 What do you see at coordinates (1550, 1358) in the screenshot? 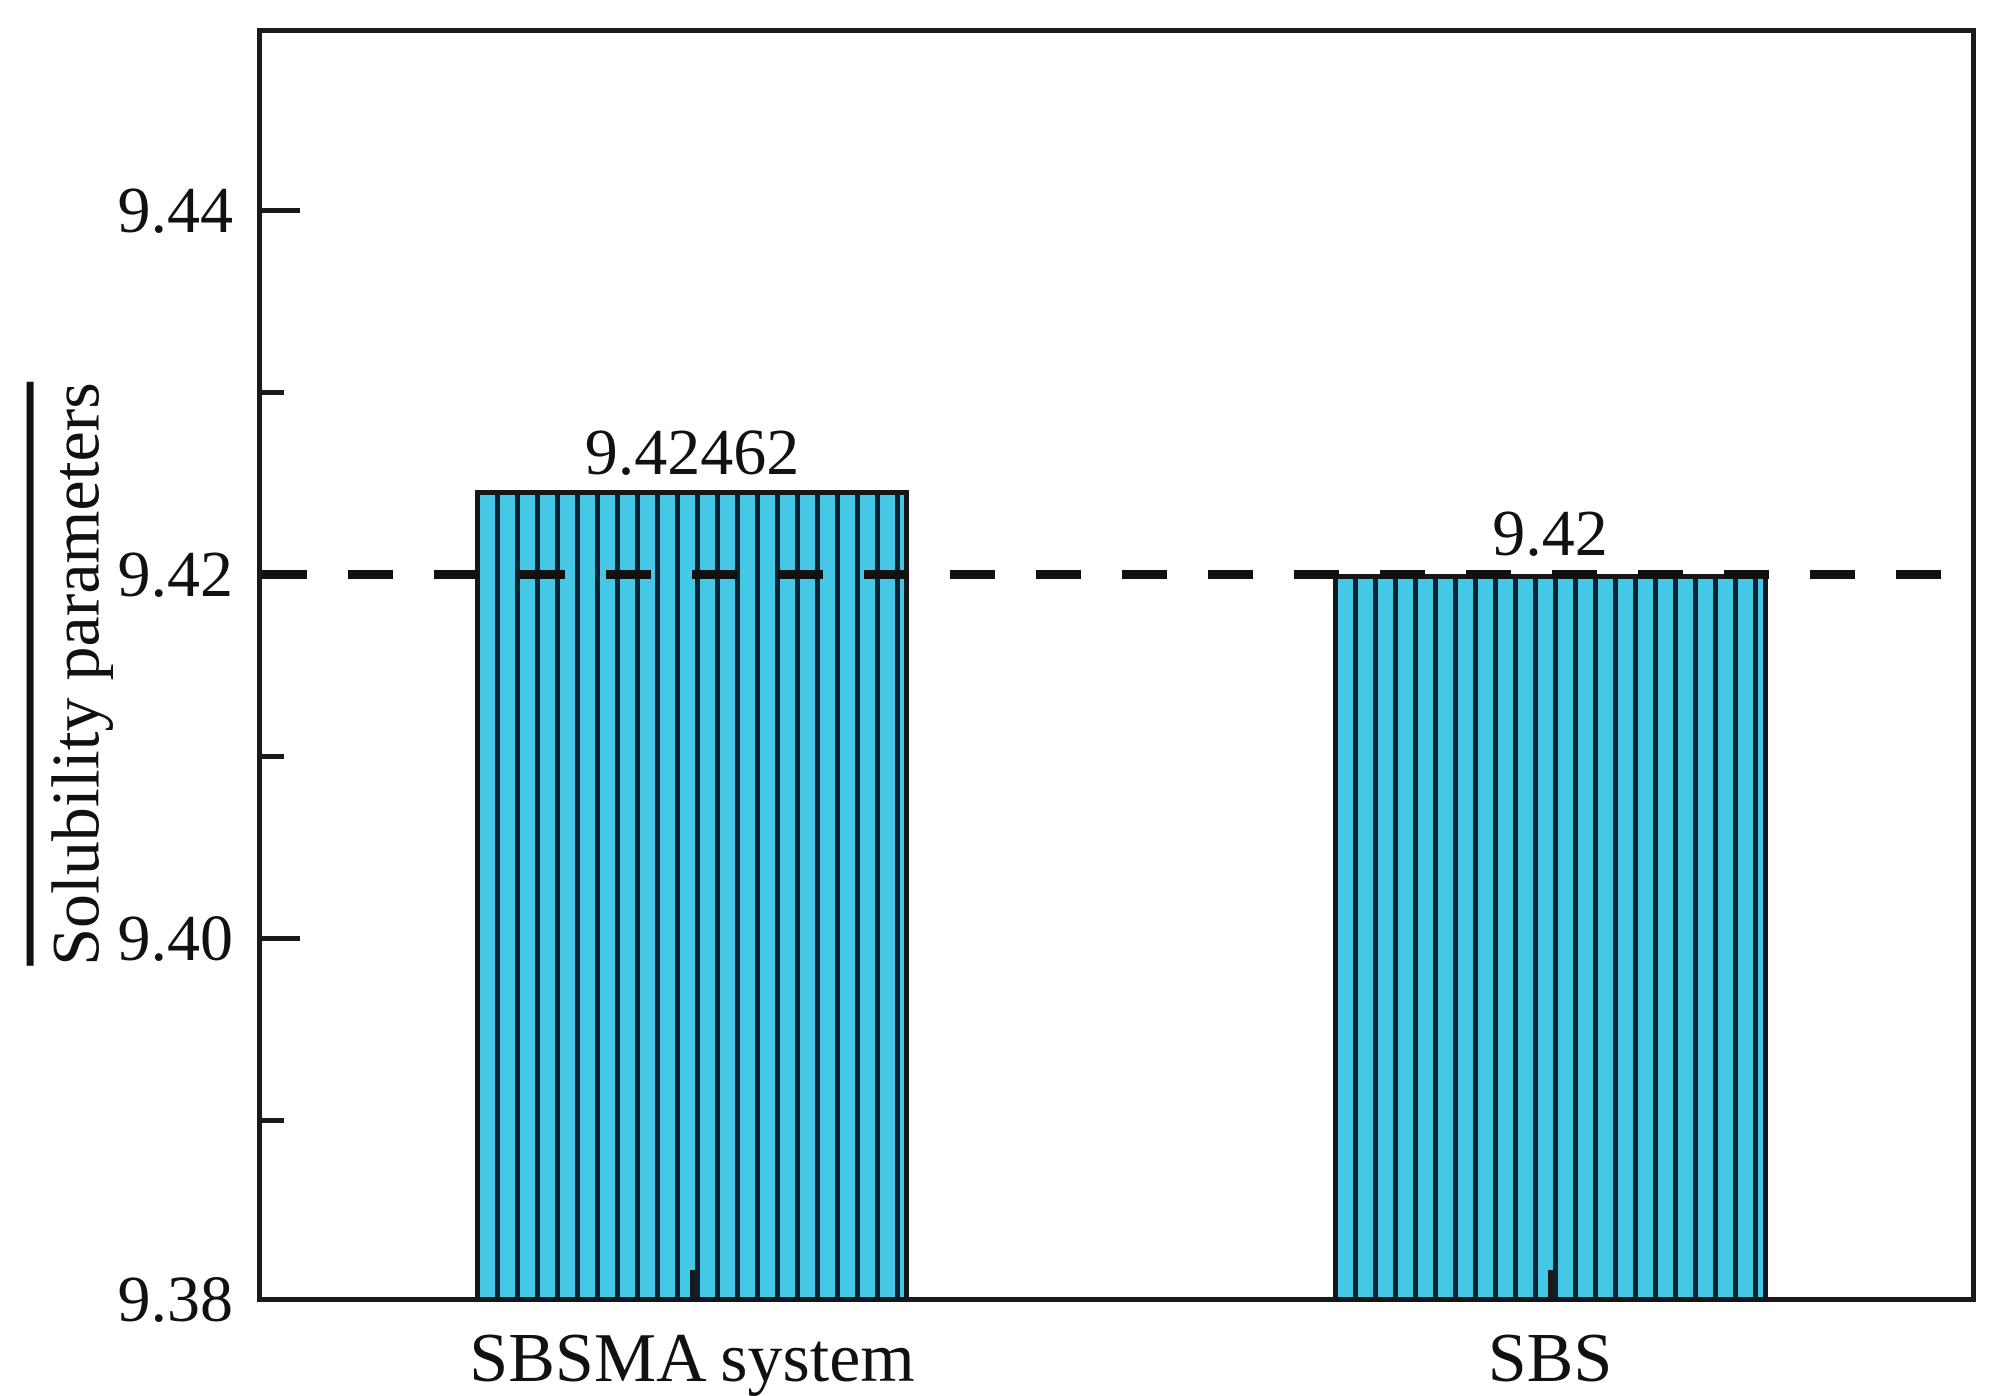
I see `xtick-label-sbs: SBS` at bounding box center [1550, 1358].